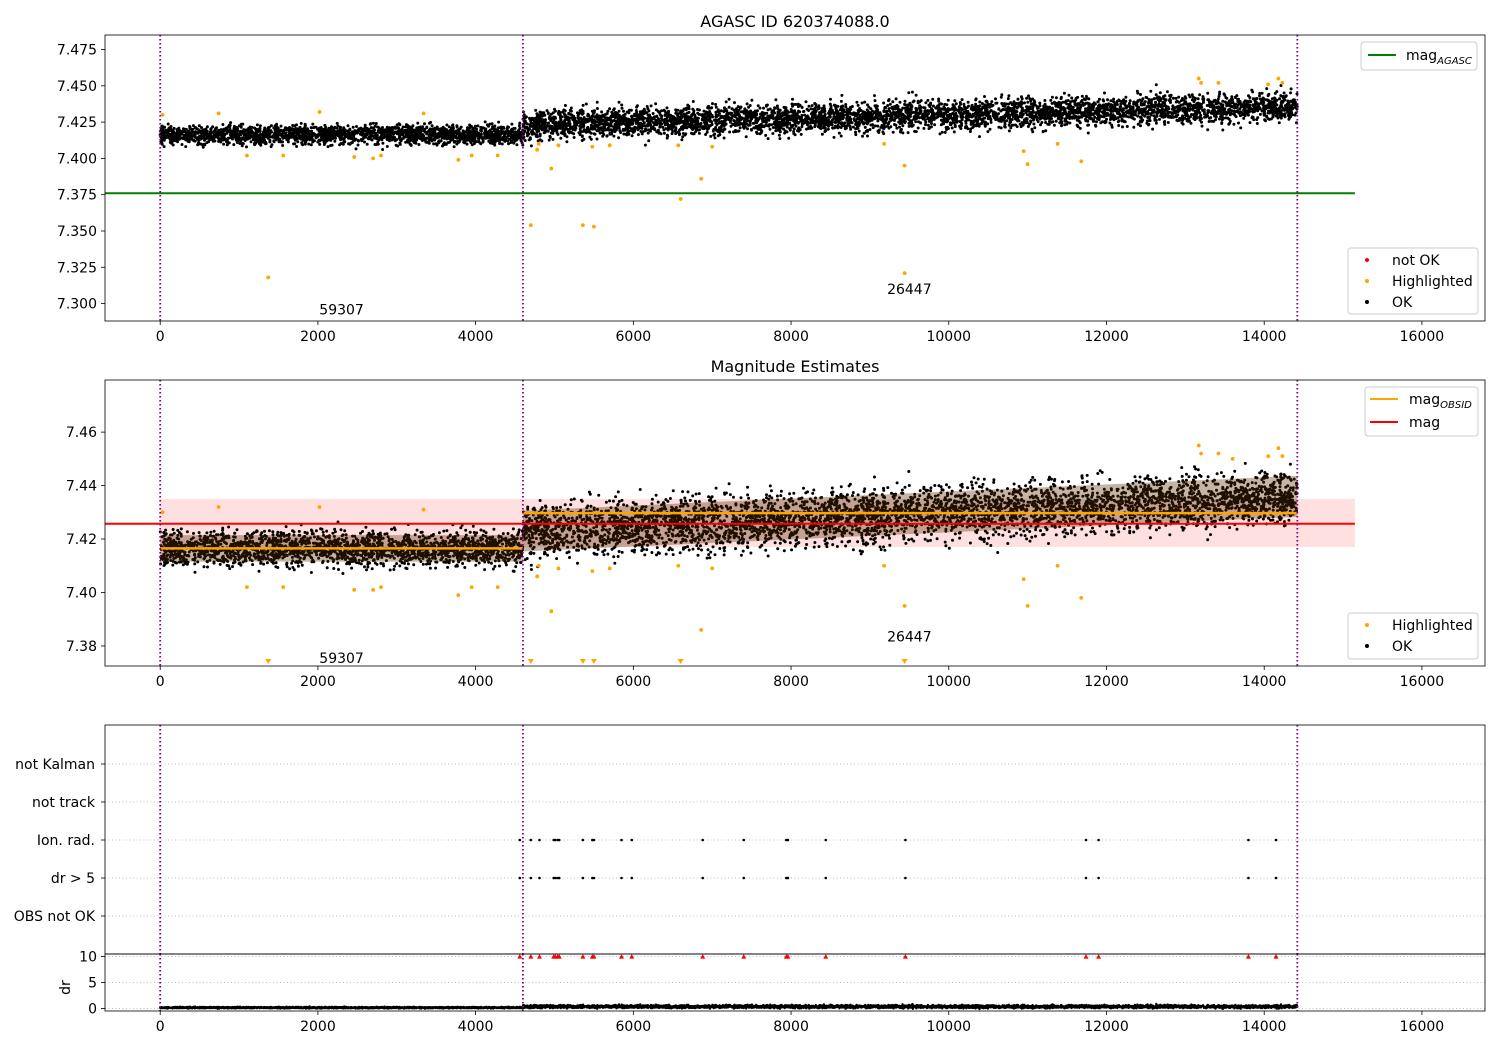 The image size is (1500, 1050). I want to click on p0-xtick-label: 12000, so click(1106, 337).